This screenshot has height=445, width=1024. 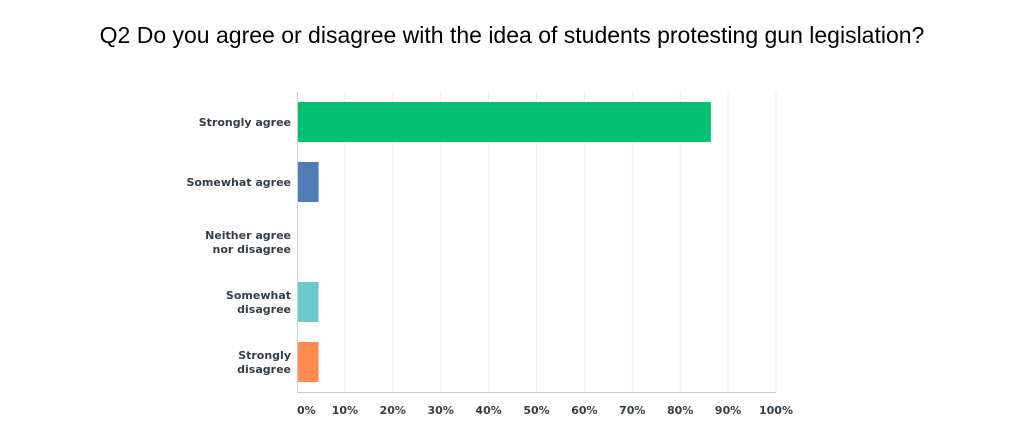 I want to click on tick-label: 90%, so click(x=728, y=410).